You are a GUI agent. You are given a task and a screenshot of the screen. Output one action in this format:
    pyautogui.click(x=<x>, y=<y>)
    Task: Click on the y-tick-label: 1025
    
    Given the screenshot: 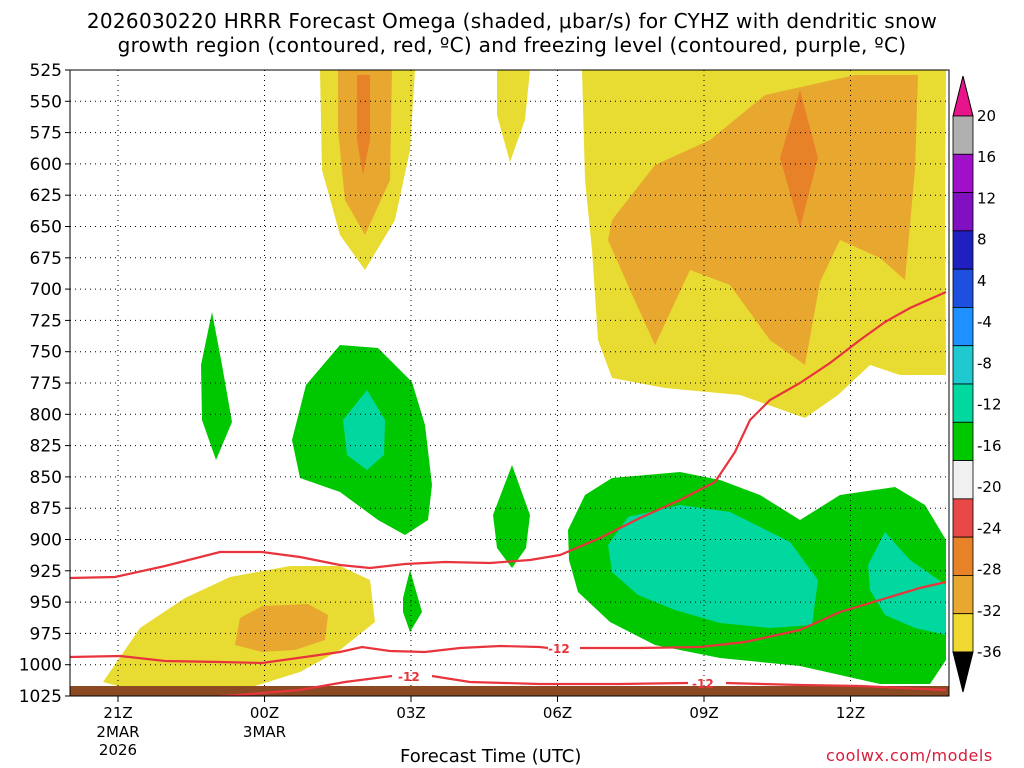 What is the action you would take?
    pyautogui.click(x=40, y=697)
    